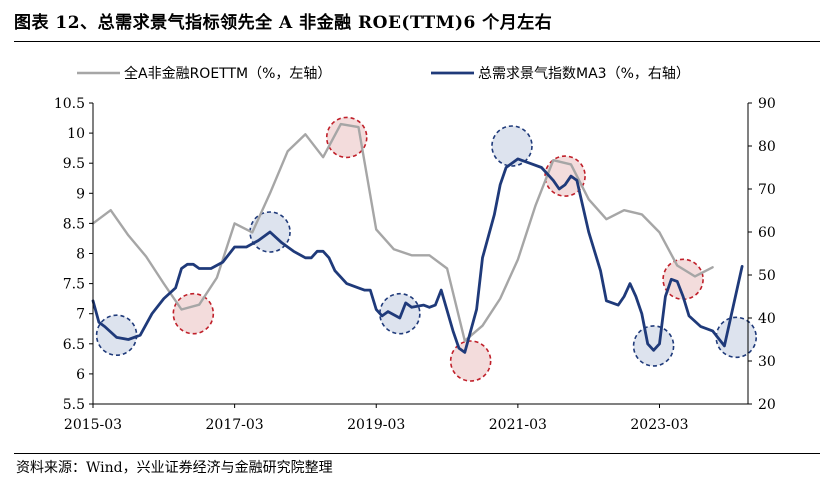 This screenshot has width=835, height=483. I want to click on footer-rule, so click(417, 453).